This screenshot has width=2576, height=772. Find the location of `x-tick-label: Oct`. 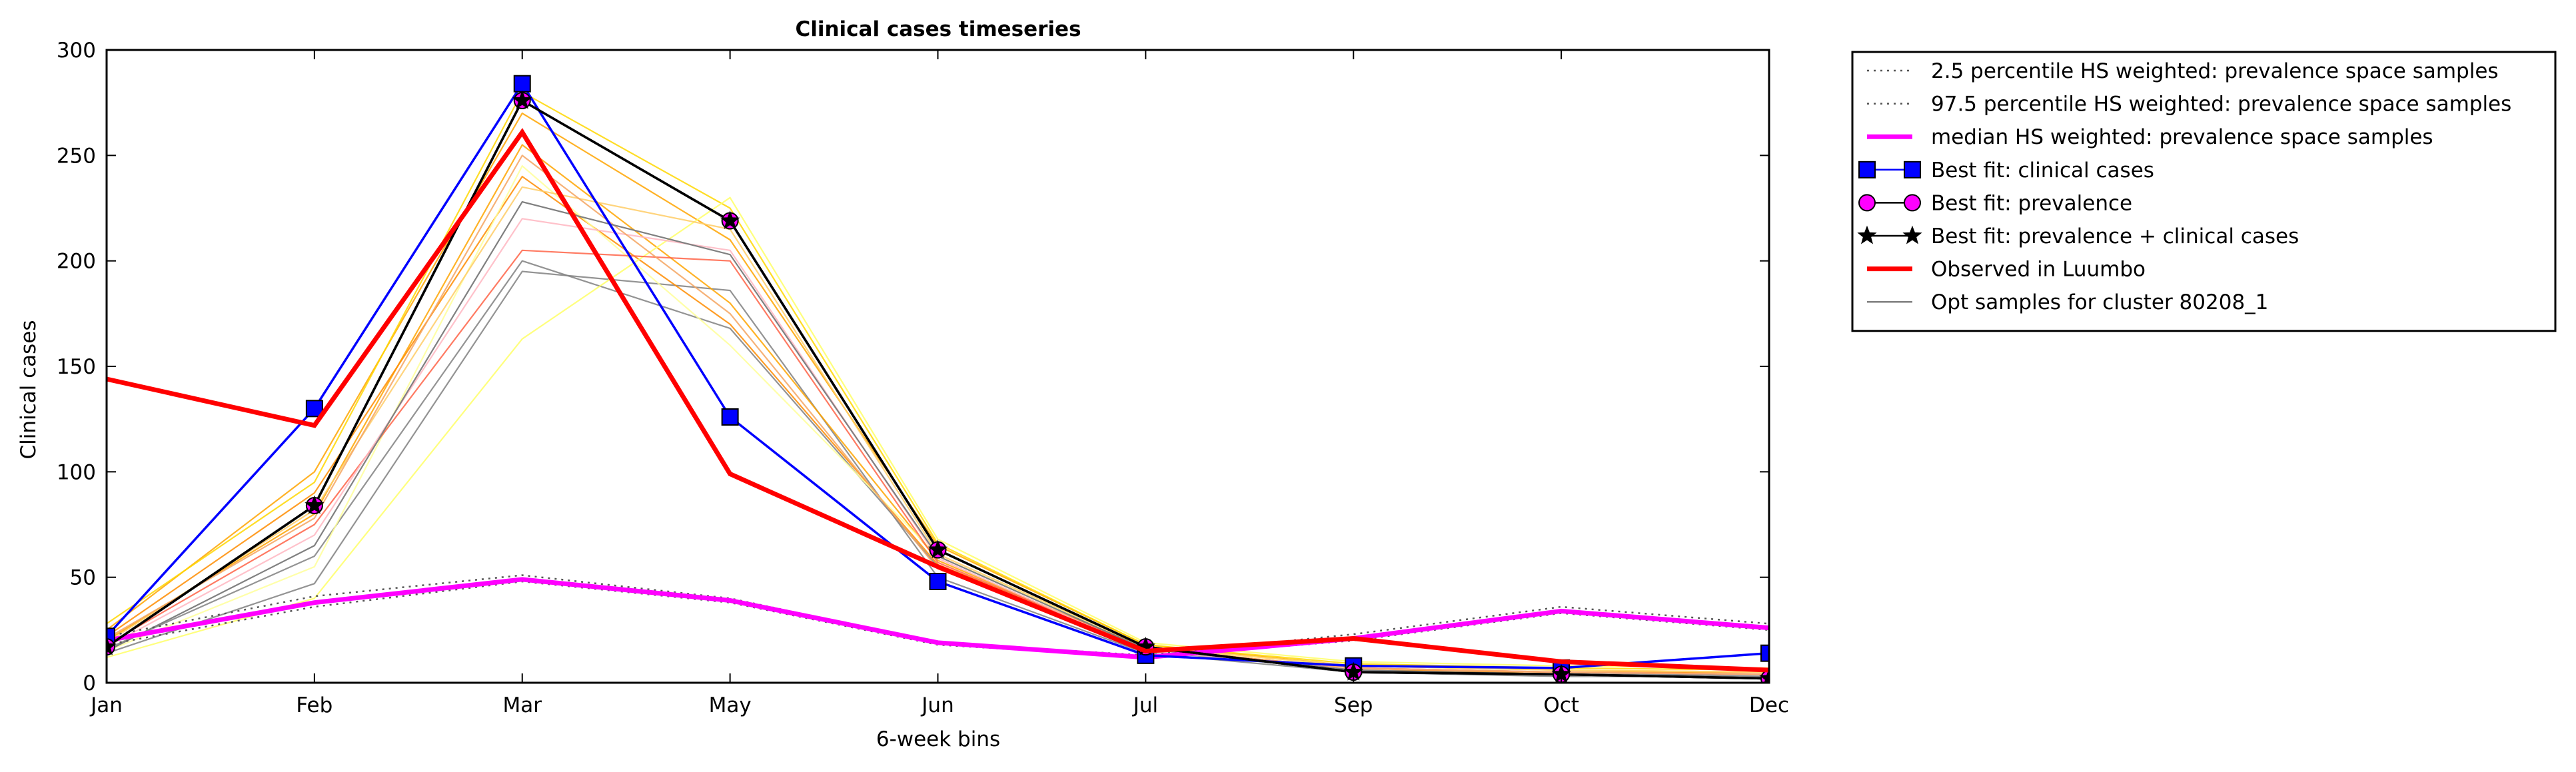

x-tick-label: Oct is located at coordinates (1561, 705).